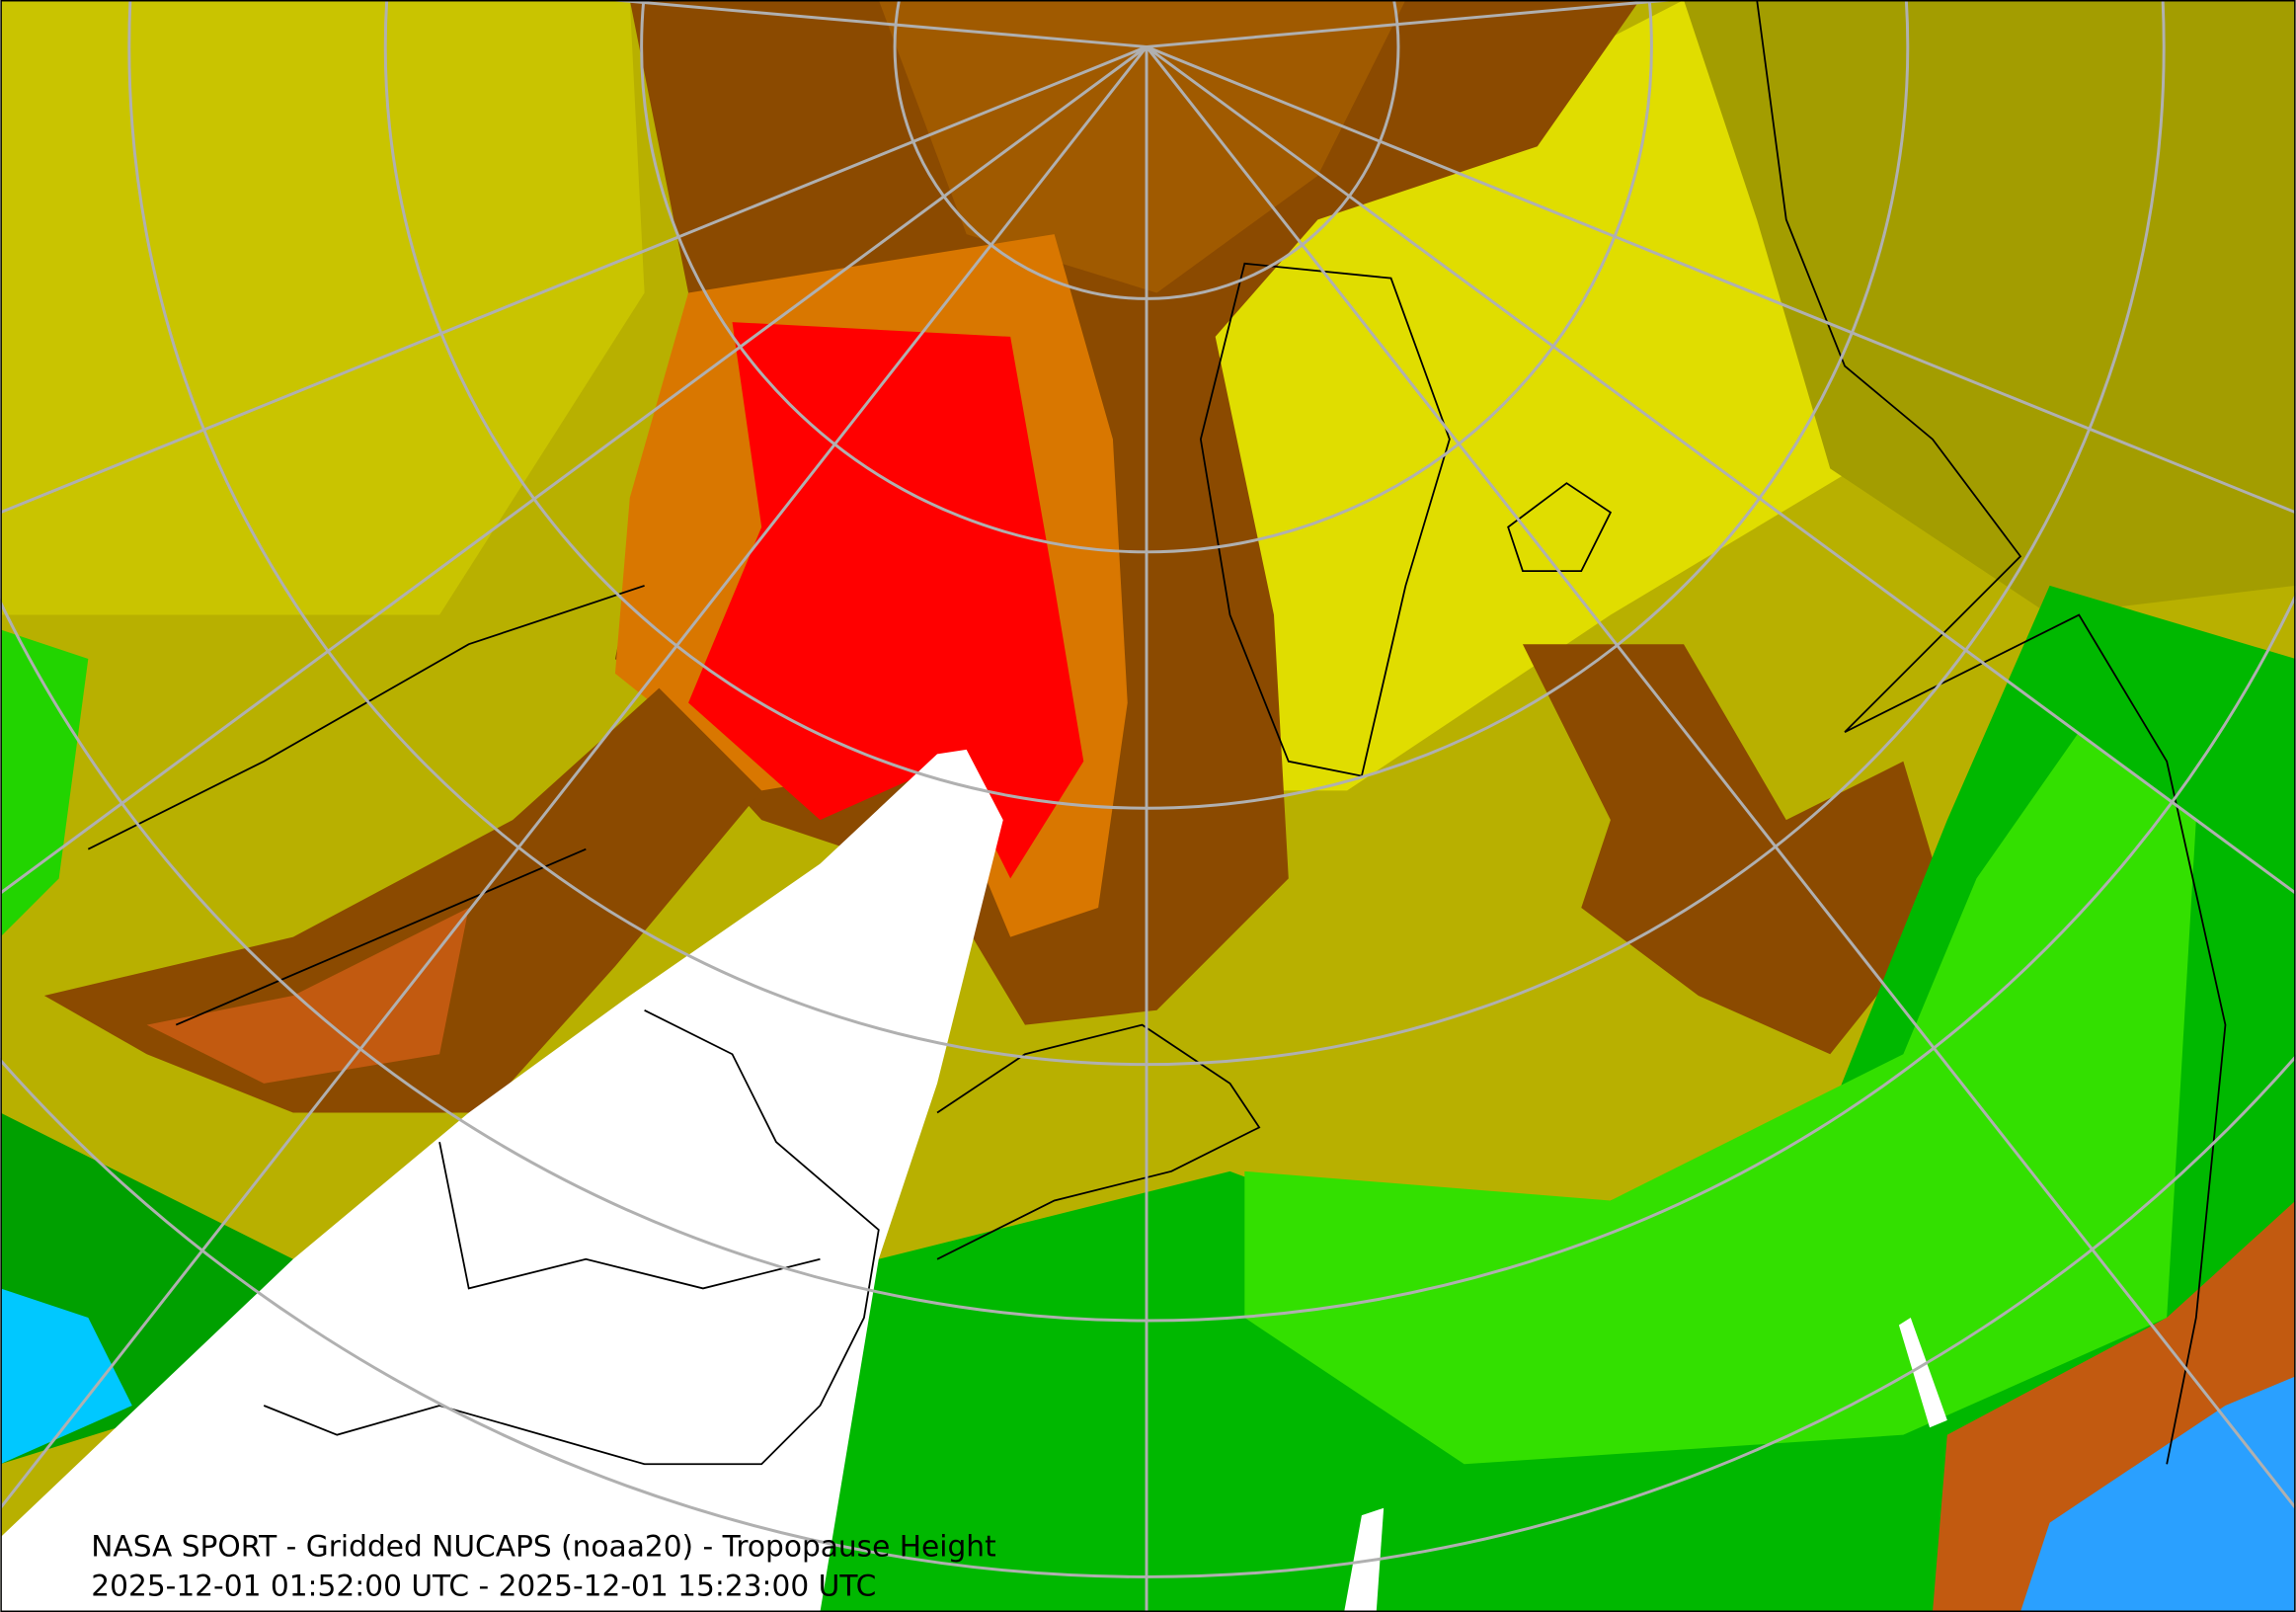 Image resolution: width=2296 pixels, height=1612 pixels. What do you see at coordinates (629, 1216) in the screenshot?
I see `state-lines` at bounding box center [629, 1216].